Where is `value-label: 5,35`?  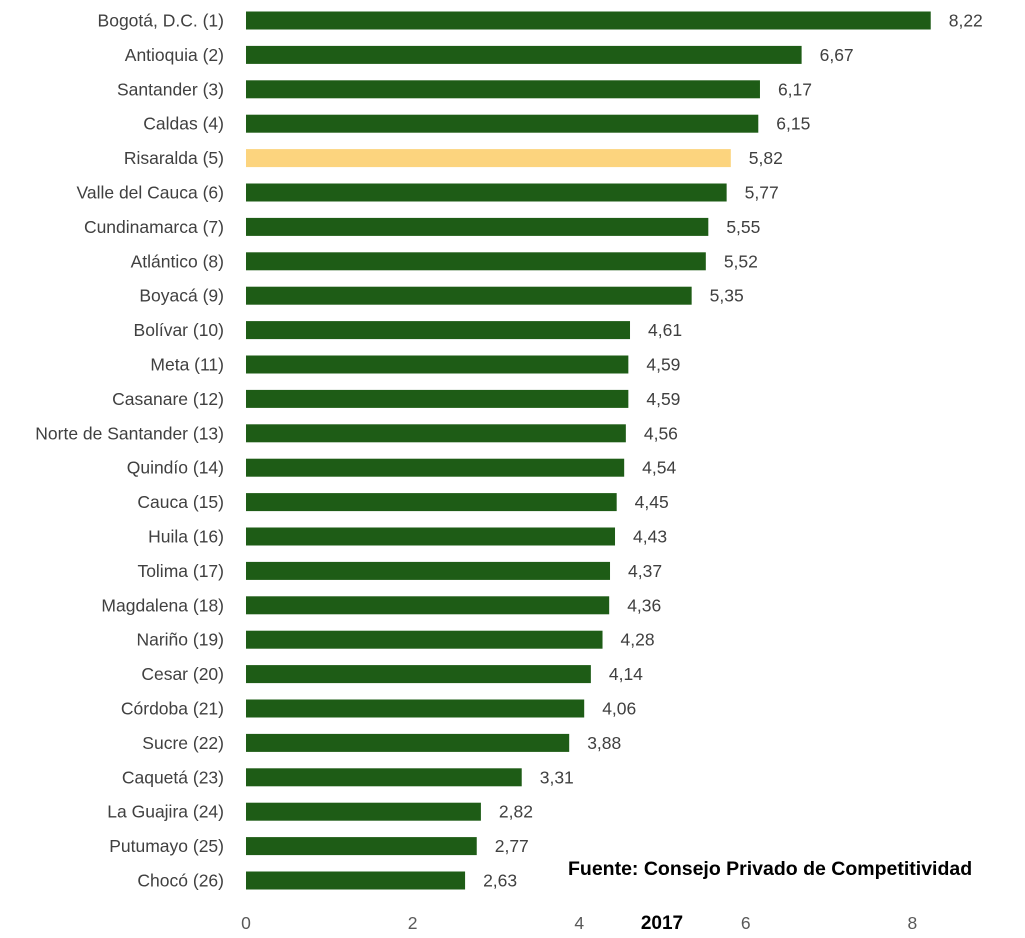
value-label: 5,35 is located at coordinates (727, 296).